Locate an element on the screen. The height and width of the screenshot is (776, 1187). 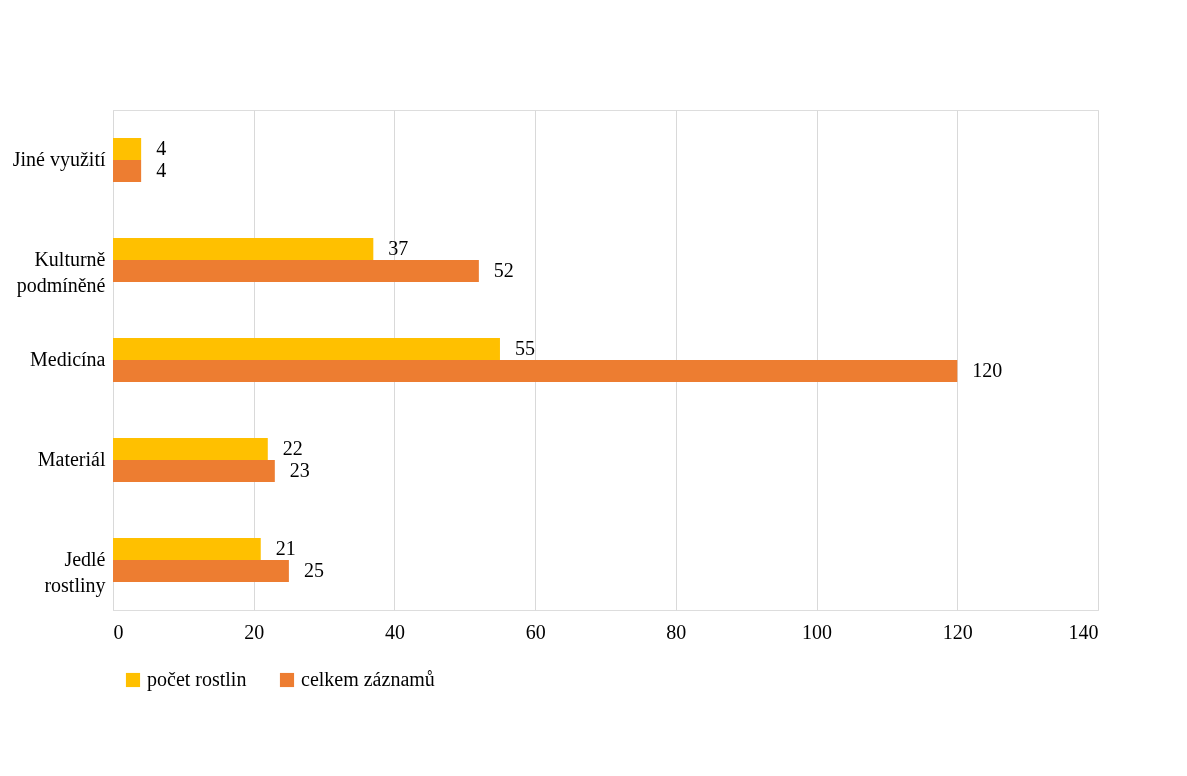
y-tick-label: Medicína is located at coordinates (67, 359).